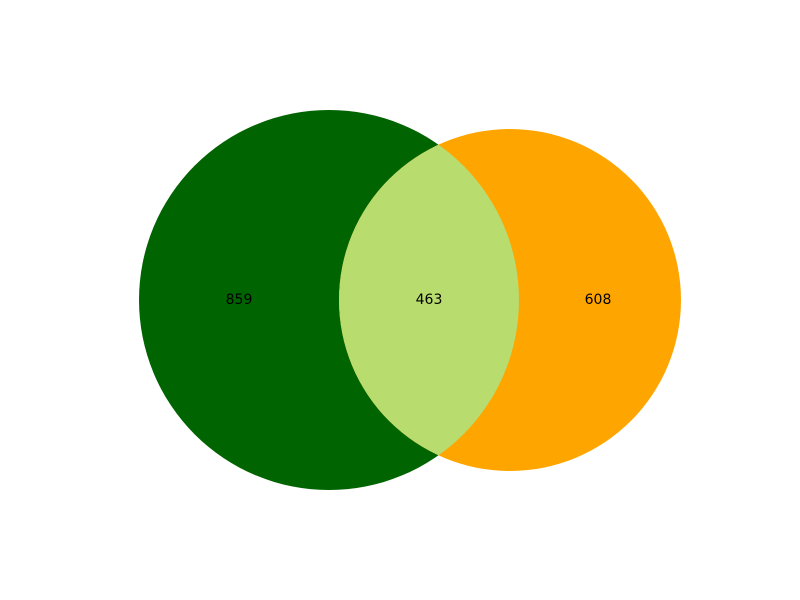 The image size is (800, 600). I want to click on intersection-label: 463, so click(429, 300).